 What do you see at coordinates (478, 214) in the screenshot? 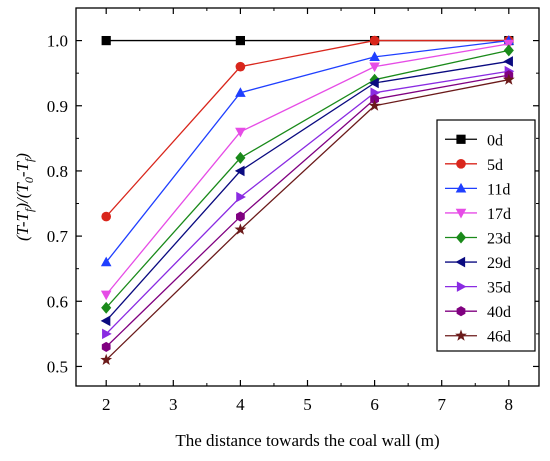
I see `legend-item: 17d` at bounding box center [478, 214].